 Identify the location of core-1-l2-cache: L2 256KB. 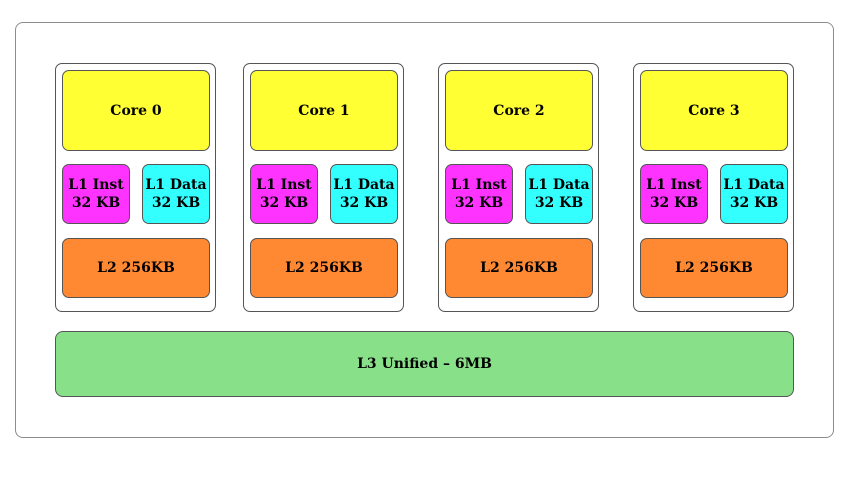
(324, 268).